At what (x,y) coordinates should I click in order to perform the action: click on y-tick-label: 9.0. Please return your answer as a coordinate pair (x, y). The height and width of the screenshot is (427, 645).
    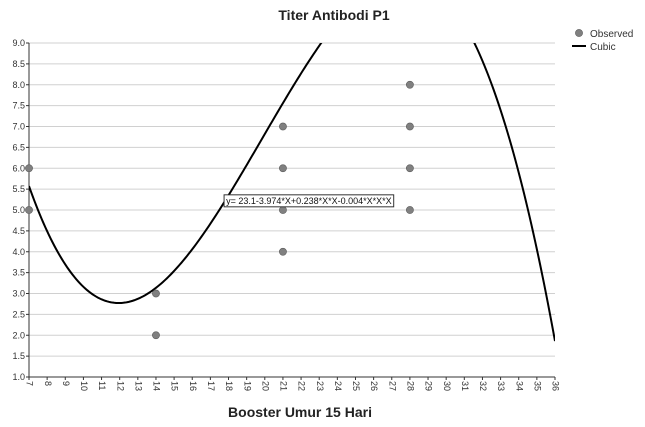
    Looking at the image, I should click on (18, 43).